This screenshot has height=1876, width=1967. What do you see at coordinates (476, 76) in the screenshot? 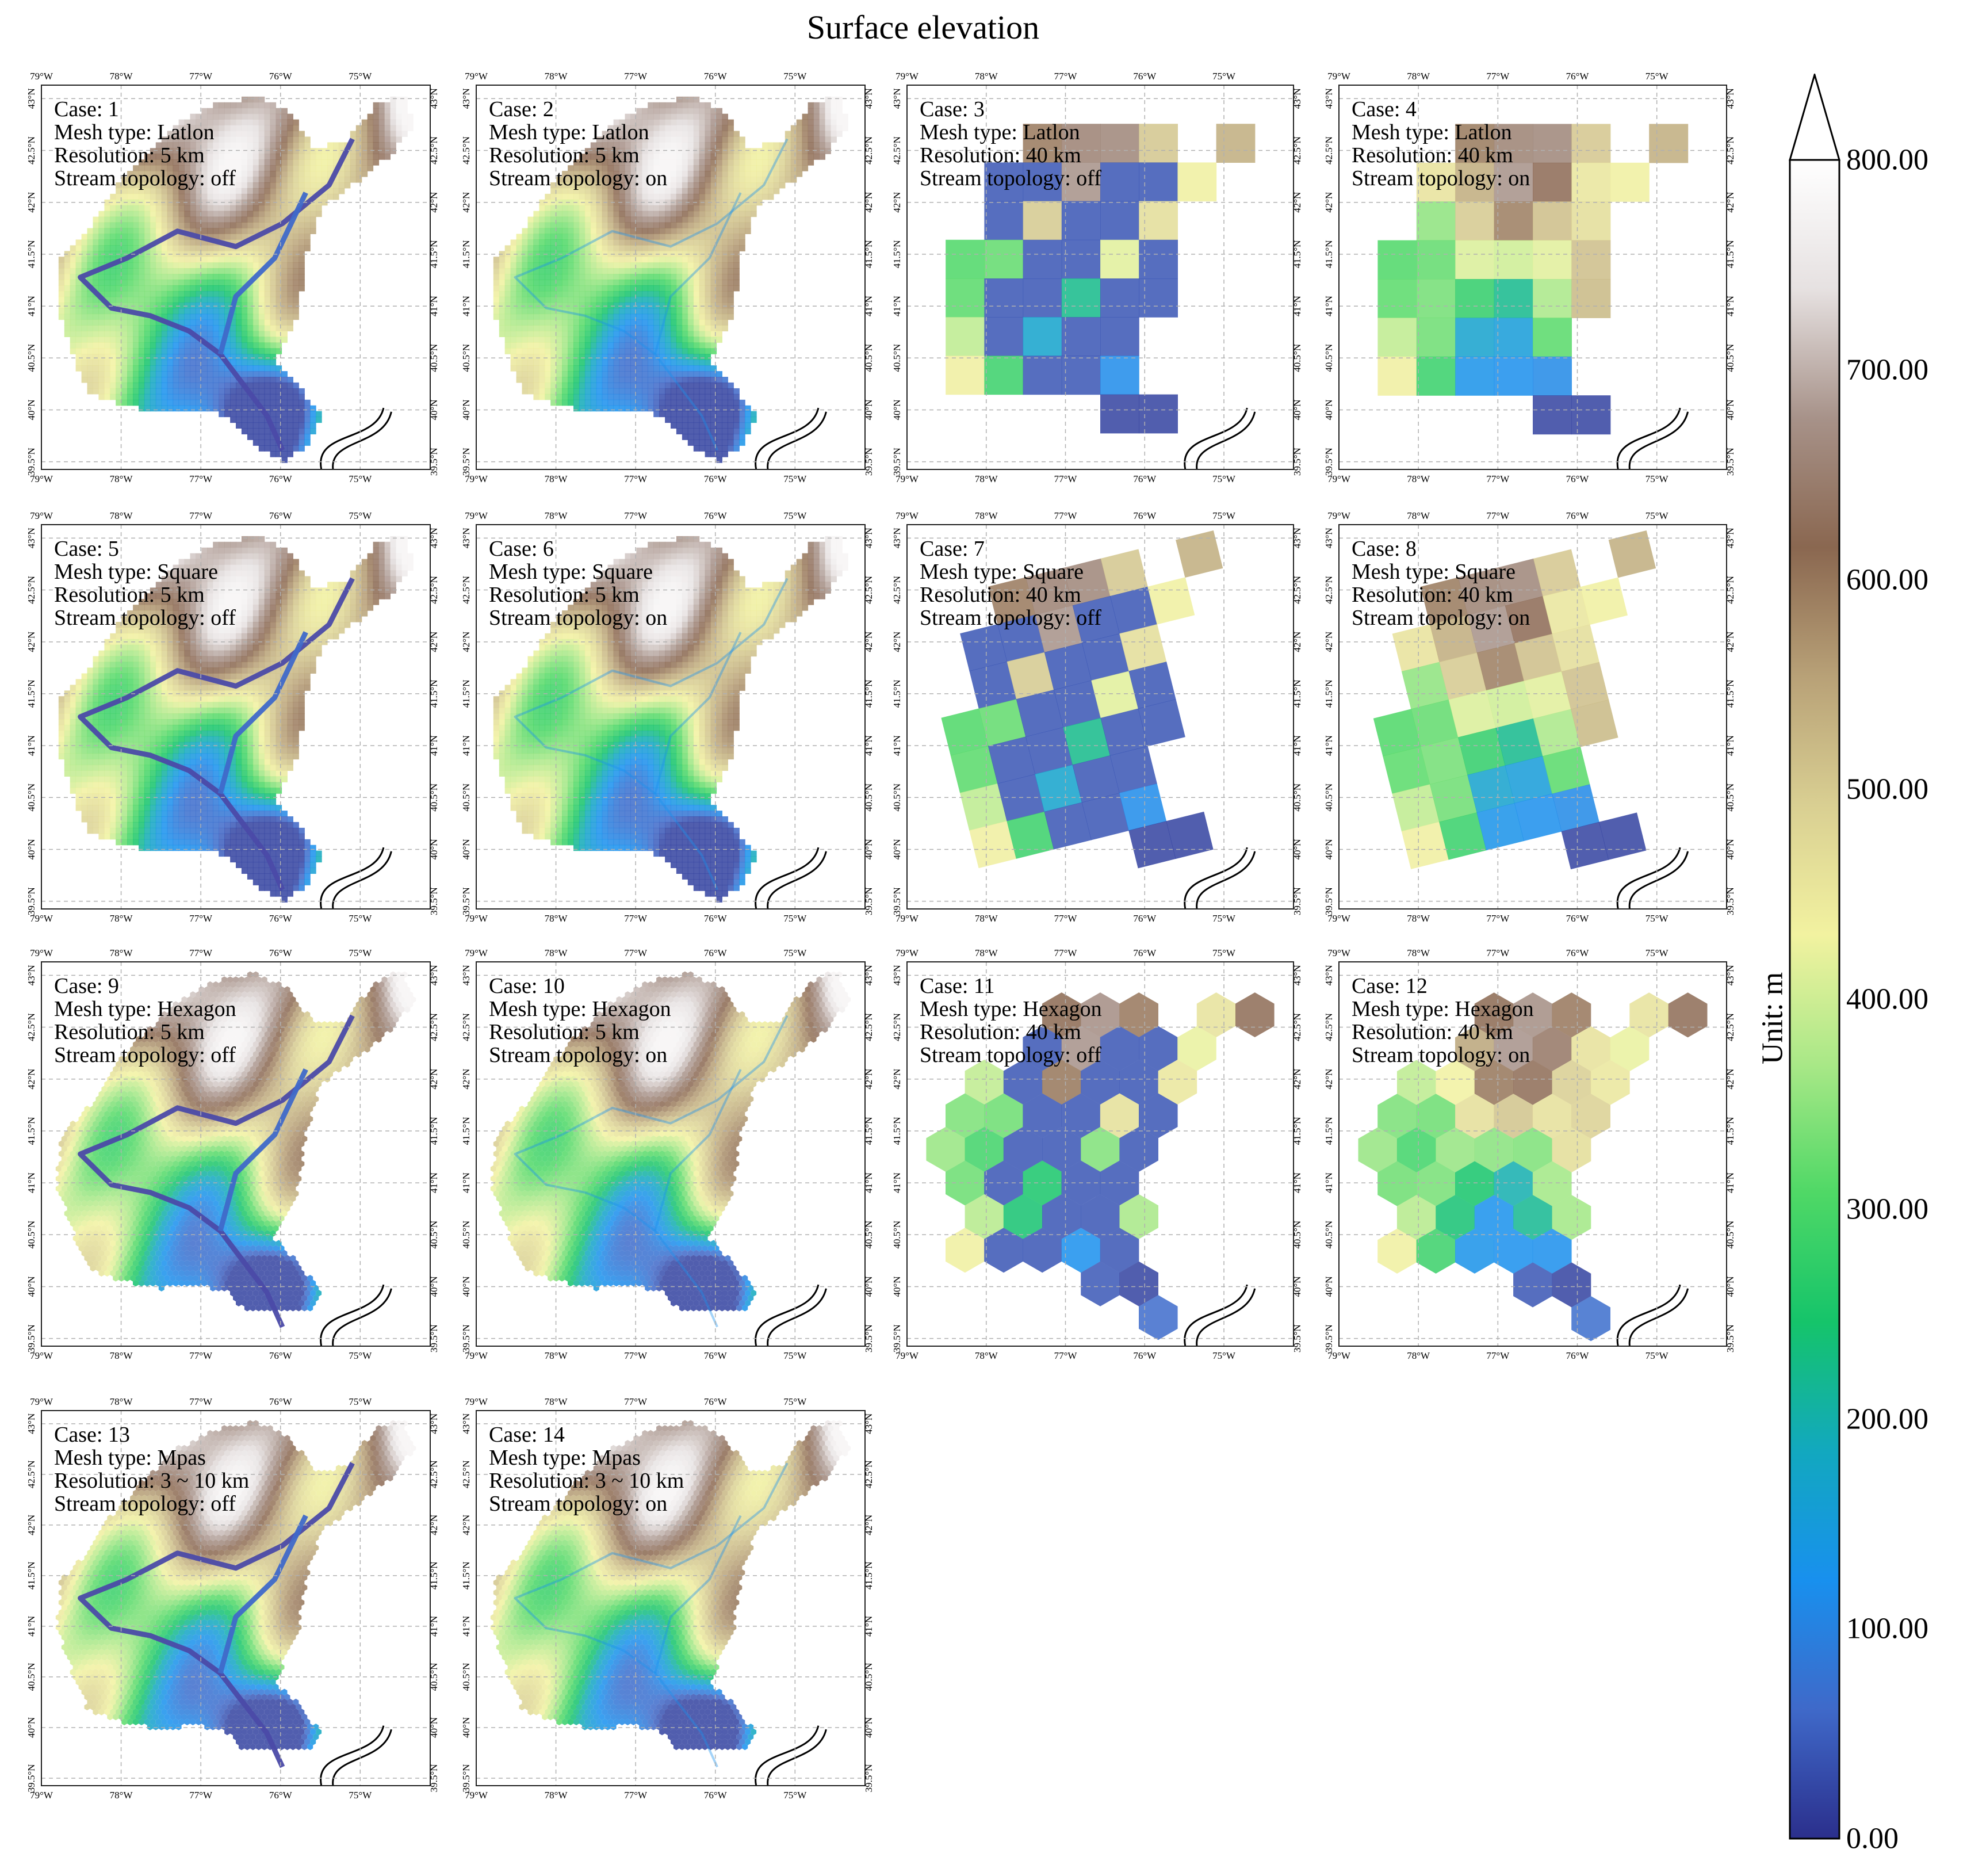
I see `lon-tick-label: 79°W` at bounding box center [476, 76].